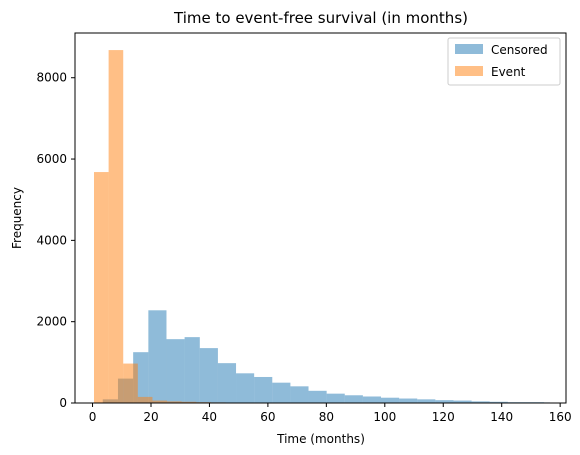  I want to click on x-tick-label-80: 80, so click(326, 417).